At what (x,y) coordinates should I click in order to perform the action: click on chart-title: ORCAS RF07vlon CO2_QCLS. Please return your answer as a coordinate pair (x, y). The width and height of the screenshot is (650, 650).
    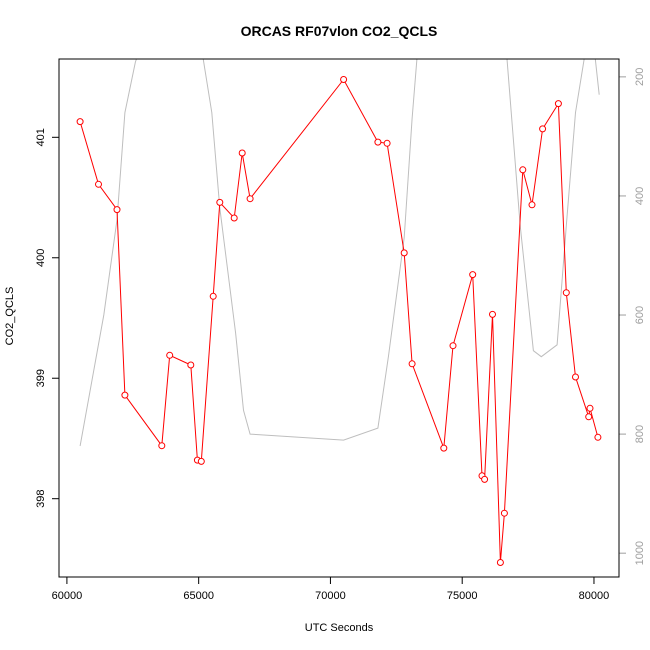
    Looking at the image, I should click on (339, 31).